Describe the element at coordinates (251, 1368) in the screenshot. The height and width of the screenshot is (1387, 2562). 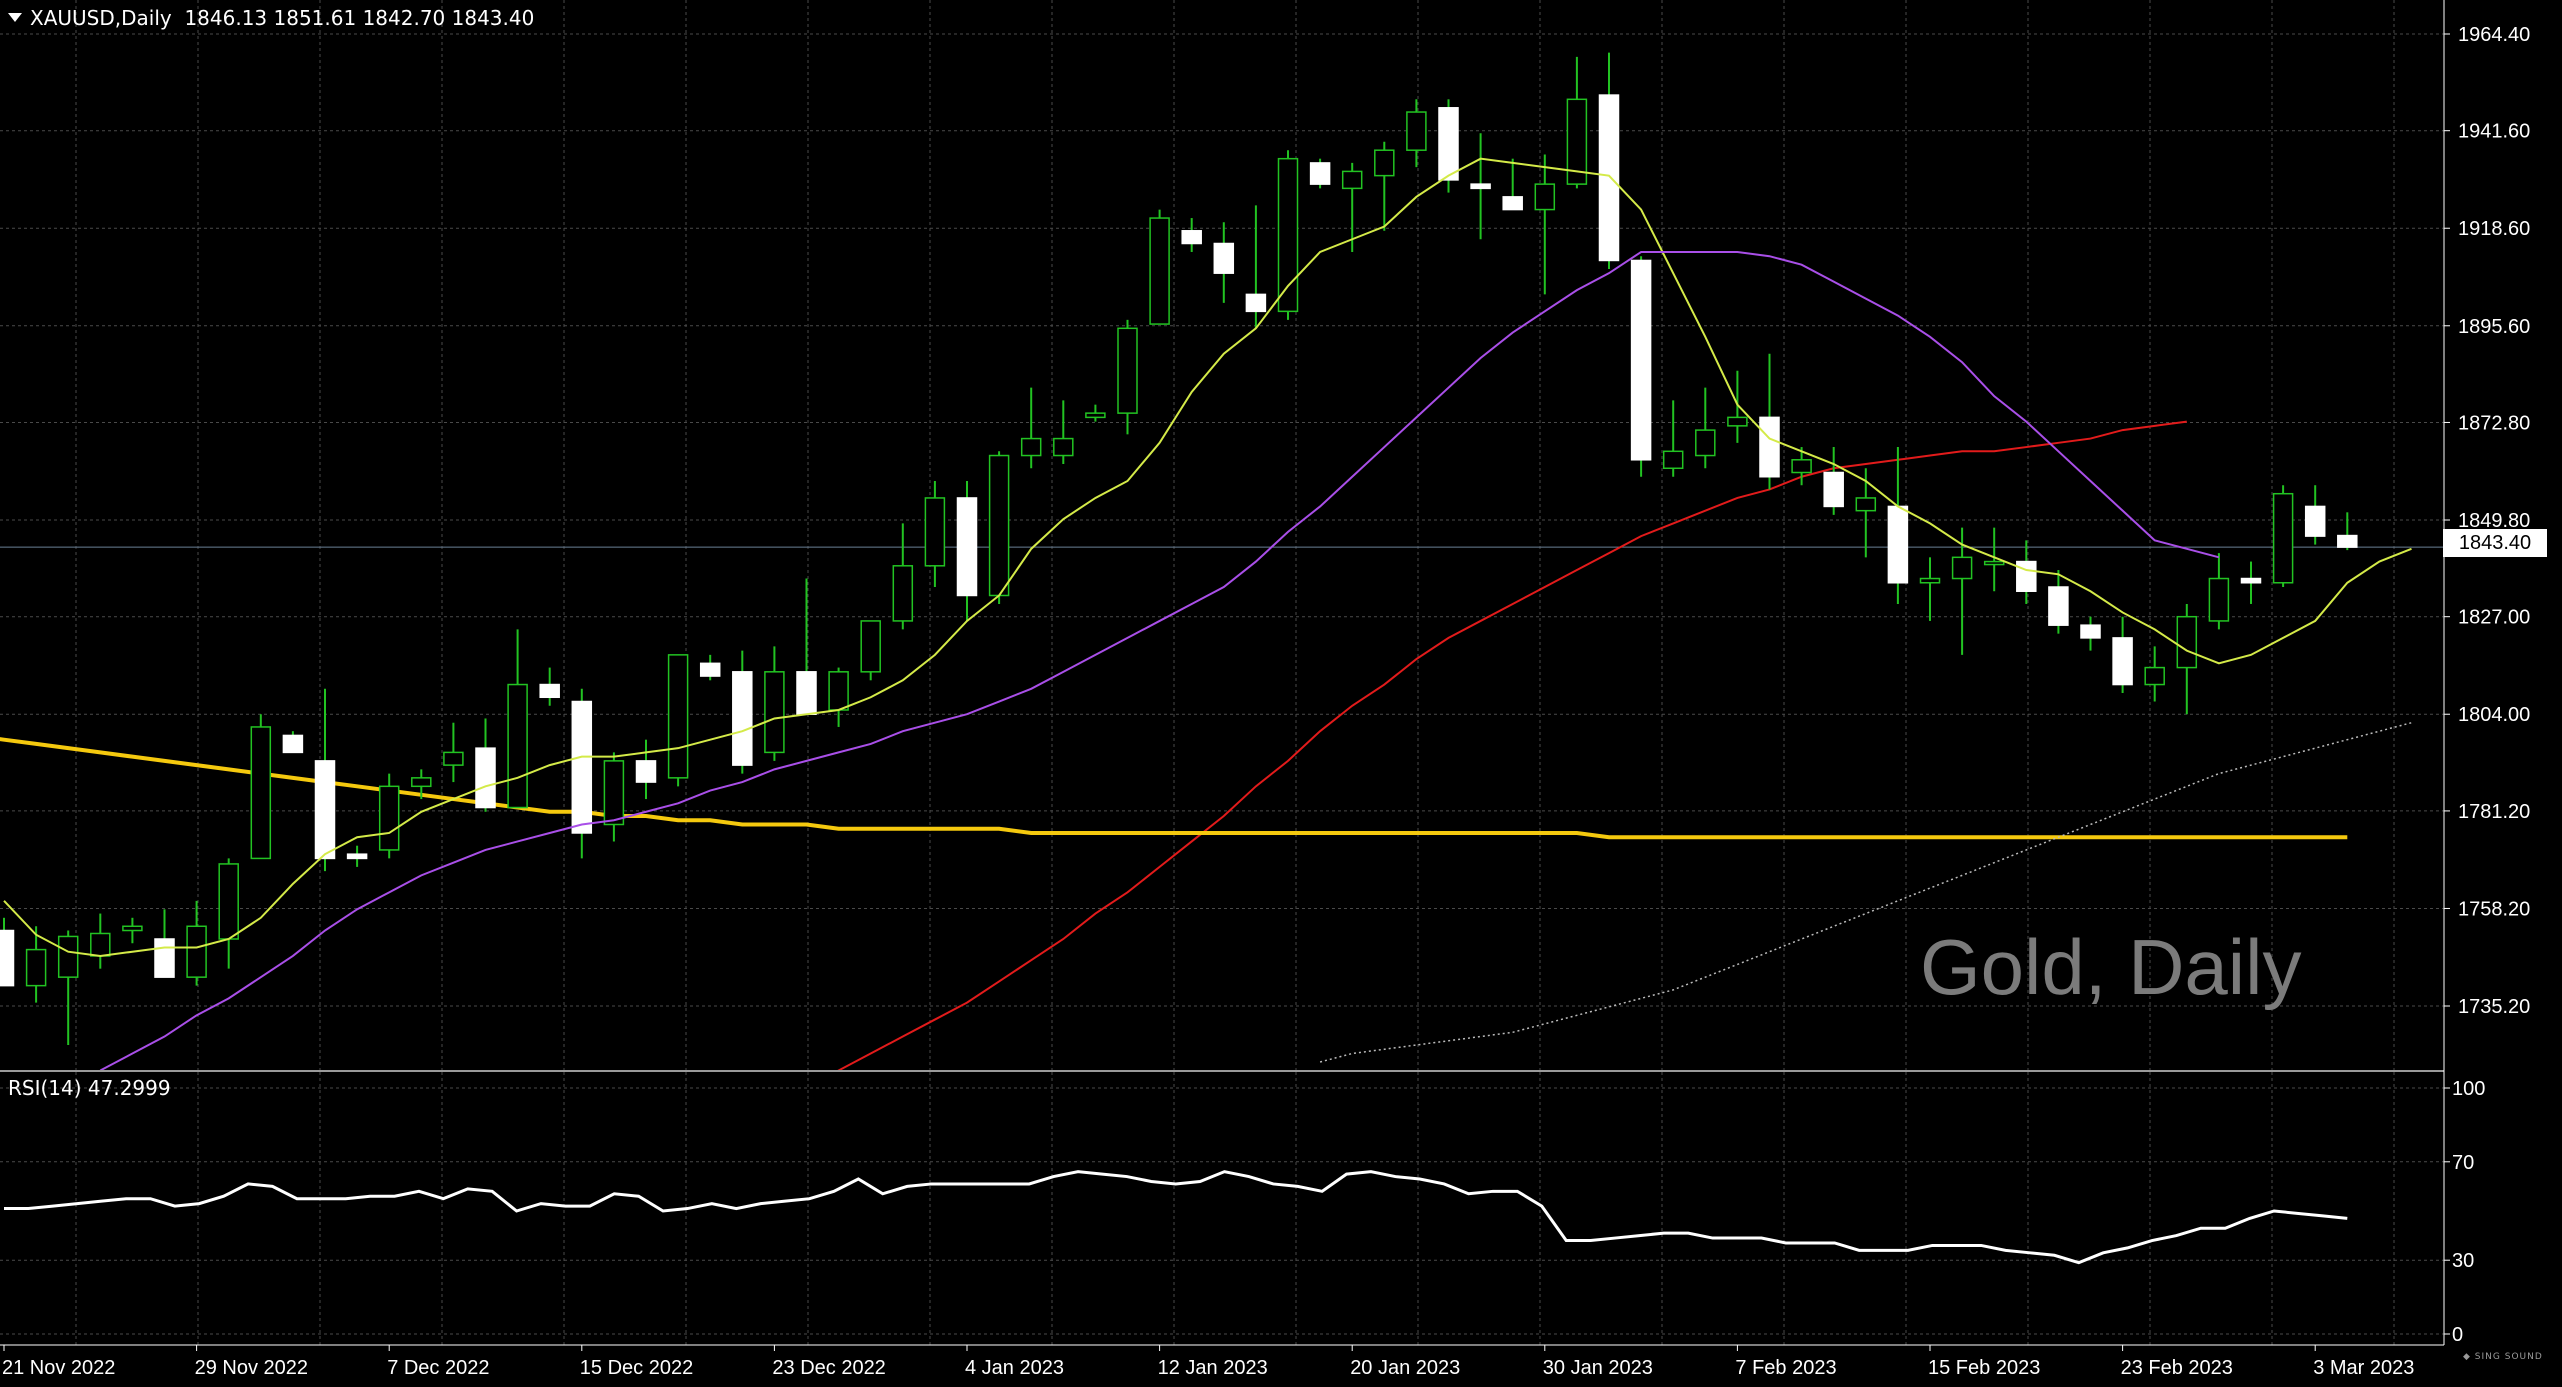
I see `time-tick-label: 29 Nov 2022` at that location.